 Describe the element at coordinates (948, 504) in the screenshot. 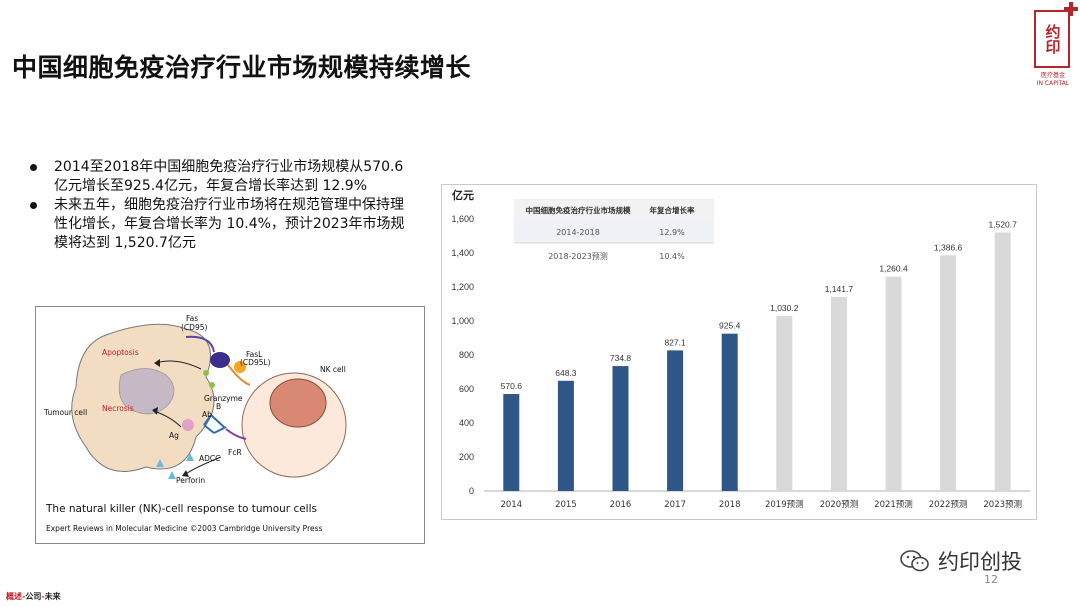

I see `x-tick-label: 2022预测` at that location.